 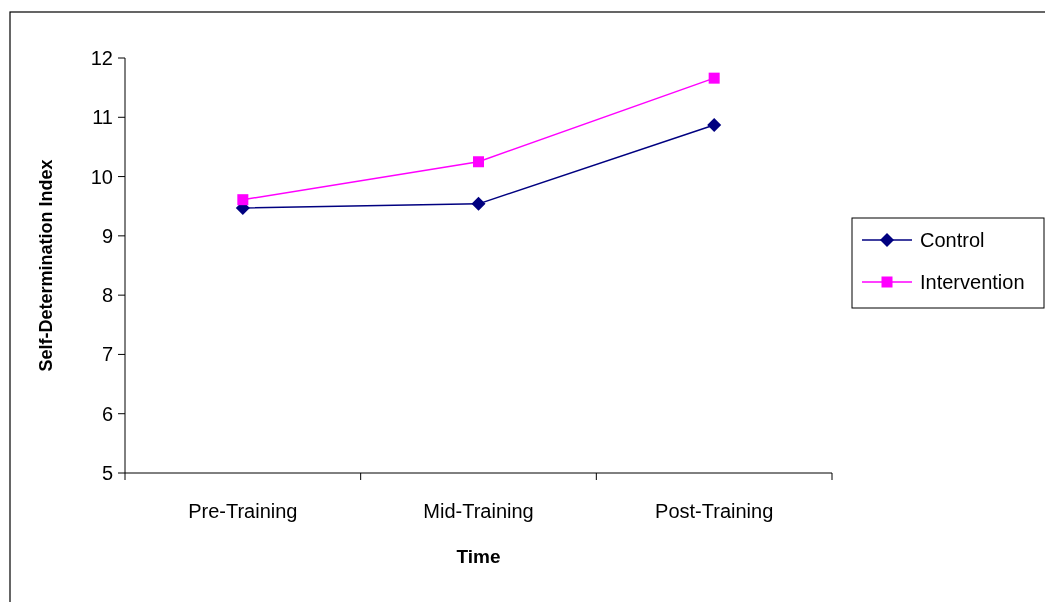 What do you see at coordinates (107, 413) in the screenshot?
I see `y-tick-label: 6` at bounding box center [107, 413].